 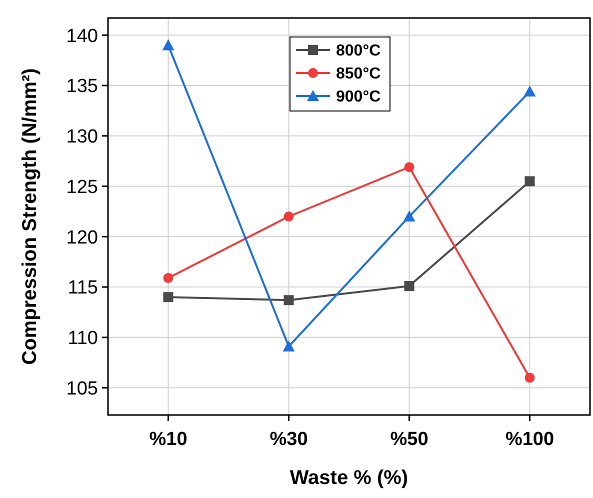 I want to click on legend-label: 850°C, so click(x=359, y=74).